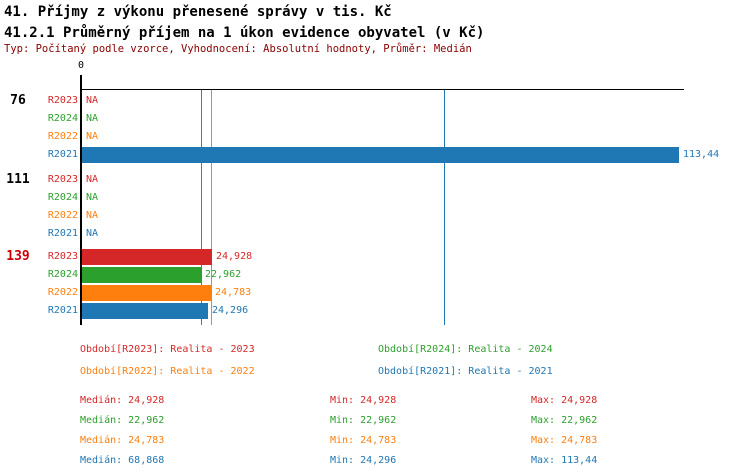 This screenshot has height=476, width=750. What do you see at coordinates (92, 233) in the screenshot?
I see `na-label-R2021: NA` at bounding box center [92, 233].